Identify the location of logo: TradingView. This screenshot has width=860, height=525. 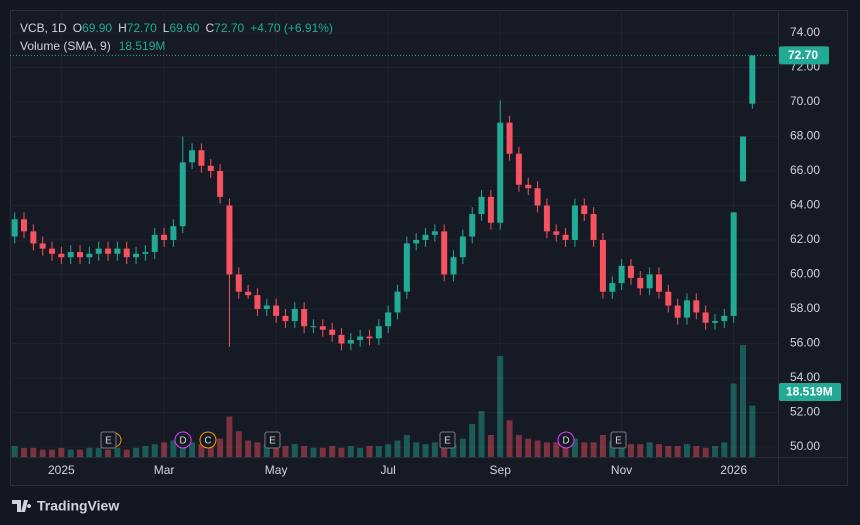
(65, 506).